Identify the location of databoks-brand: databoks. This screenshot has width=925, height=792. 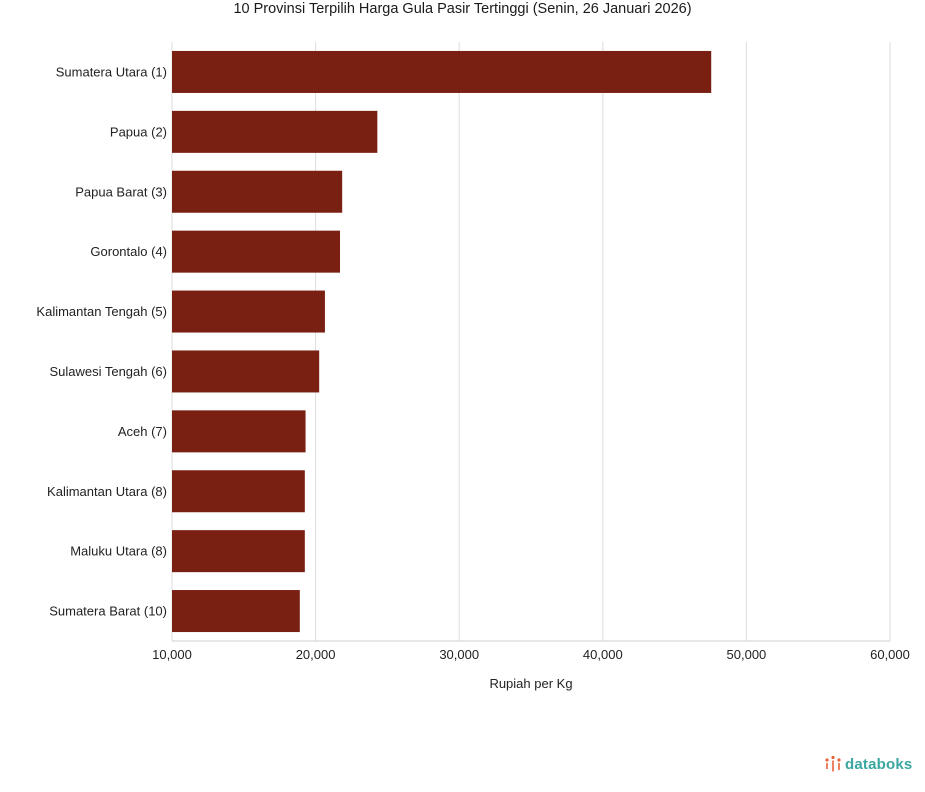
(868, 764).